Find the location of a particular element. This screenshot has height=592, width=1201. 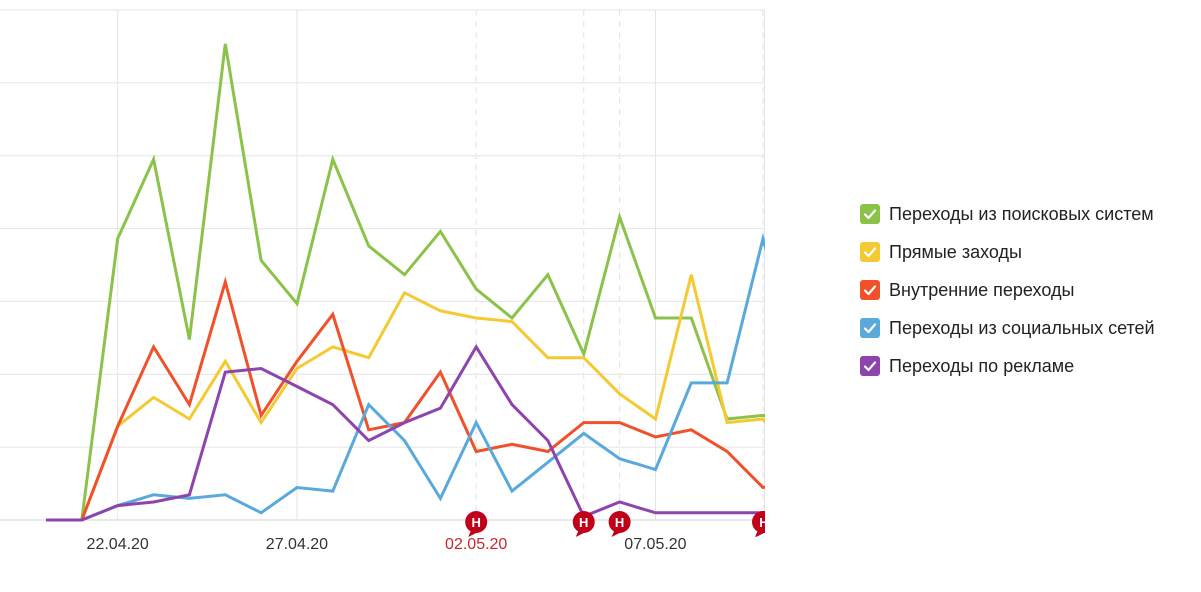

legend-item-ads: Переходы по рекламе is located at coordinates (1007, 366).